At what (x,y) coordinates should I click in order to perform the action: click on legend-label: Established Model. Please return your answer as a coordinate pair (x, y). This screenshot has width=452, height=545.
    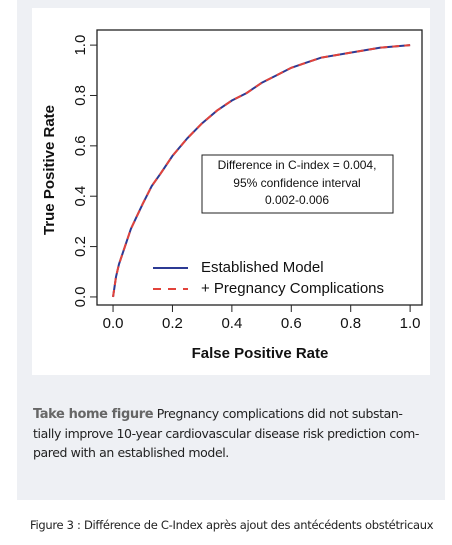
    Looking at the image, I should click on (262, 267).